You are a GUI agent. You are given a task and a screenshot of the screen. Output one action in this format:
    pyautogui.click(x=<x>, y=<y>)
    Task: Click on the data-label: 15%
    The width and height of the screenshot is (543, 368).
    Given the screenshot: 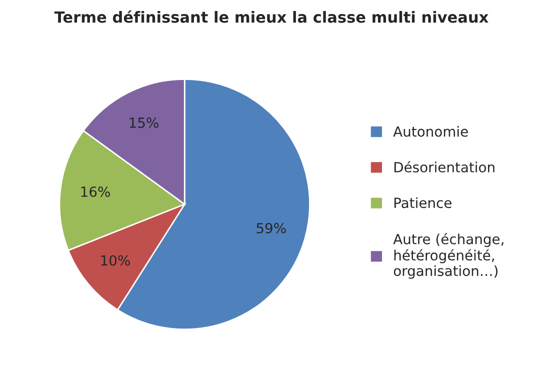 What is the action you would take?
    pyautogui.click(x=144, y=122)
    